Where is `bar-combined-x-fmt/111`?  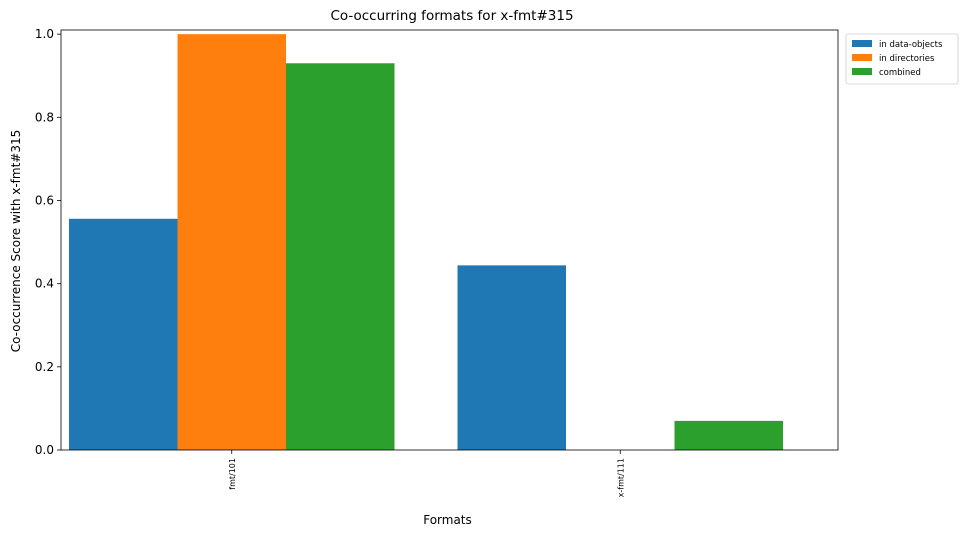
bar-combined-x-fmt/111 is located at coordinates (728, 435).